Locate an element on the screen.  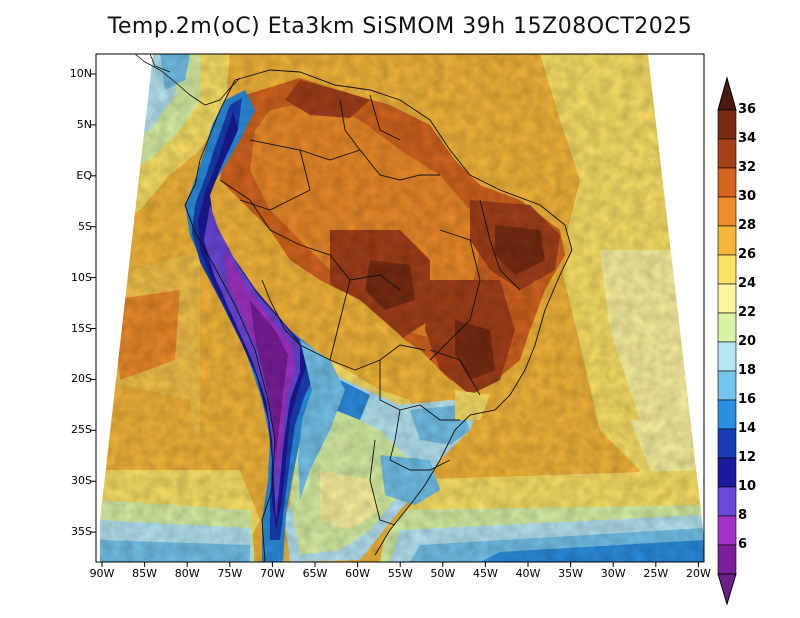
colorbar-label: 36 is located at coordinates (747, 109).